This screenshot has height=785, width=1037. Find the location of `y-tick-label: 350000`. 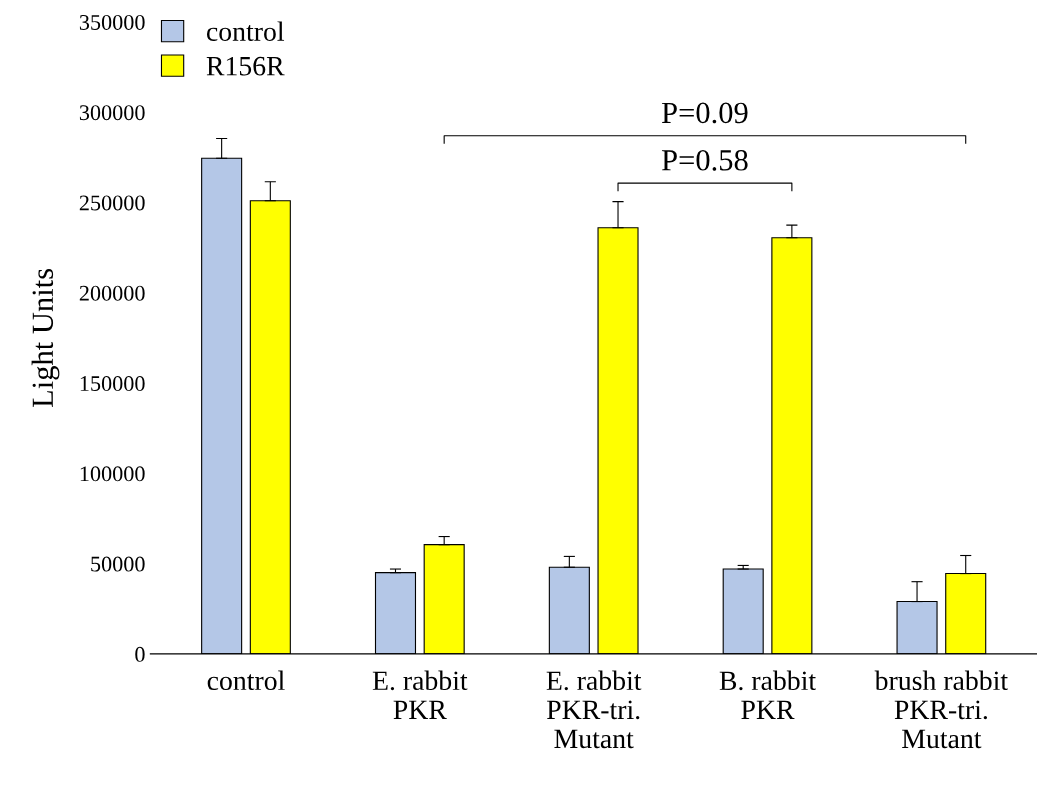

y-tick-label: 350000 is located at coordinates (112, 22).